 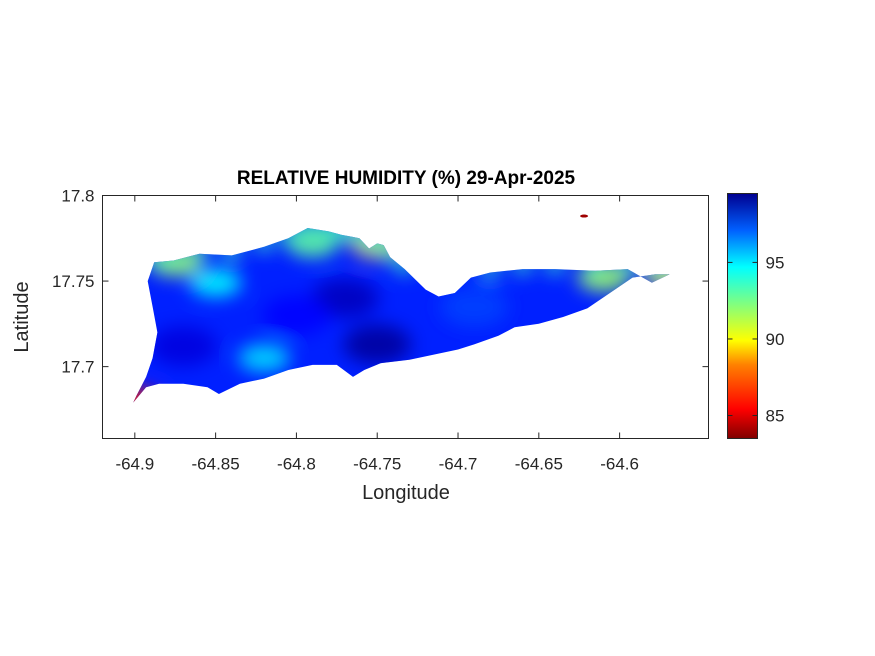 What do you see at coordinates (77, 367) in the screenshot?
I see `y-tick-label: 17.7` at bounding box center [77, 367].